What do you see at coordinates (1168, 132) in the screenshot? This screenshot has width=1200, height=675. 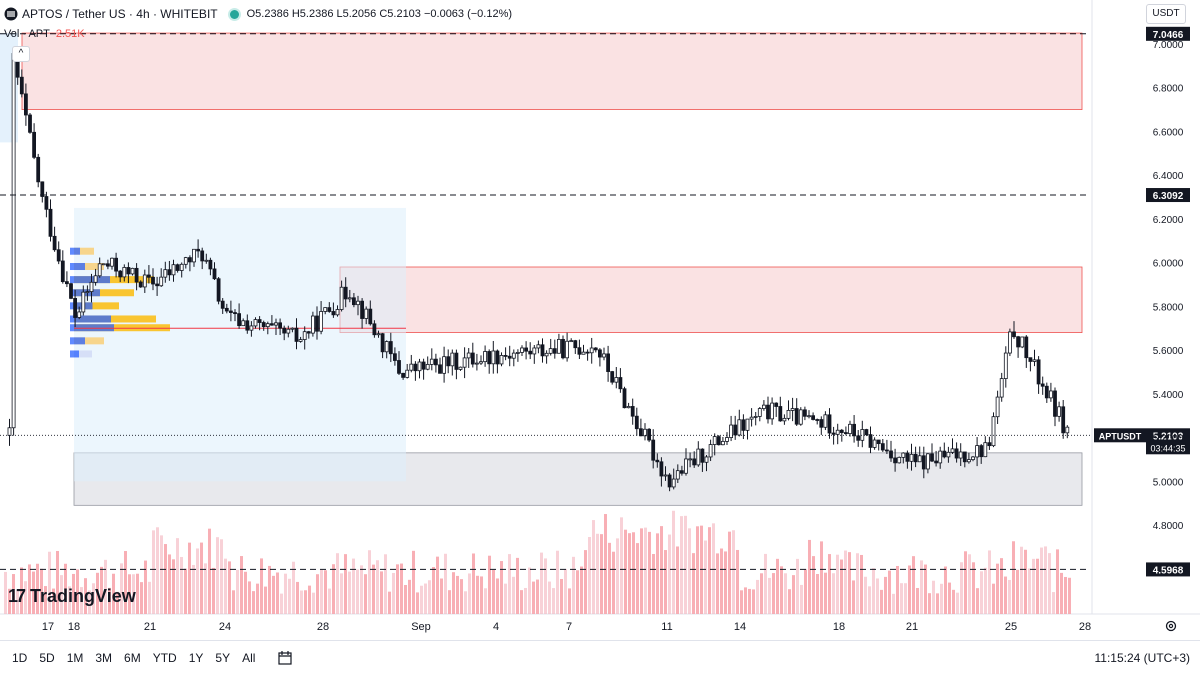 I see `y-tick-label: 6.6000` at bounding box center [1168, 132].